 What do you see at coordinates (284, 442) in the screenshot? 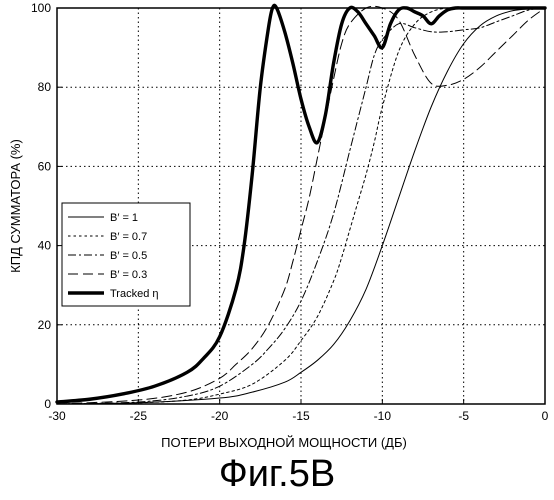
I see `x-axis-label: ПОТЕРИ ВЫХОДНОЙ МОЩНОСТИ (ДБ)` at bounding box center [284, 442].